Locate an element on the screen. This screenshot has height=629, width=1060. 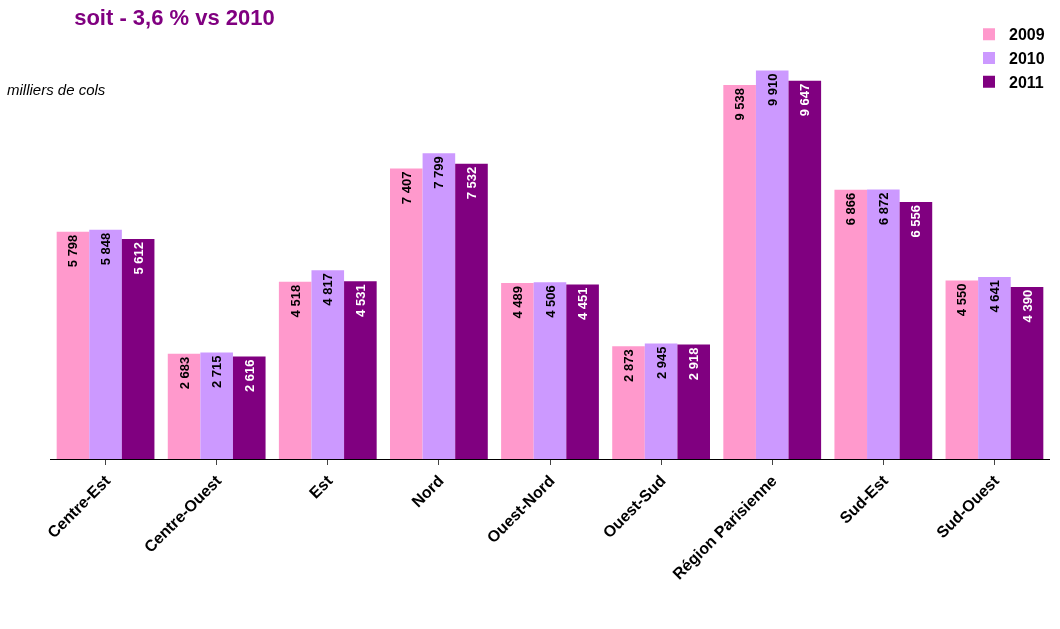
x-tick-label: Est is located at coordinates (321, 486).